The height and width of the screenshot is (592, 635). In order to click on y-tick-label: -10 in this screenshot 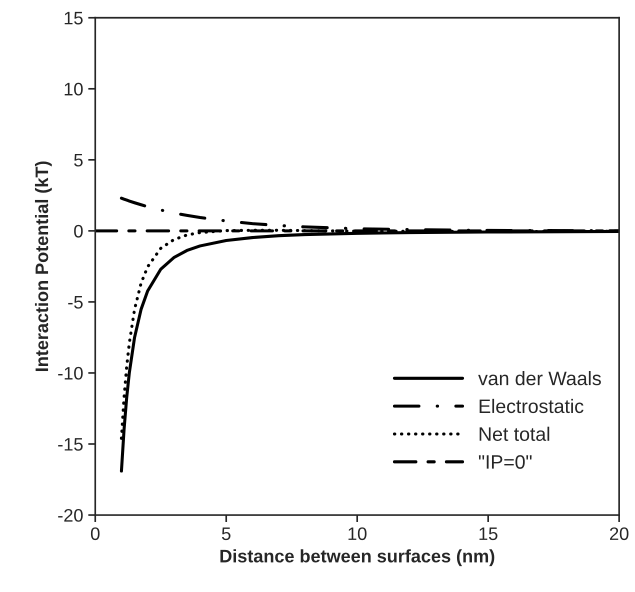, I will do `click(70, 373)`.